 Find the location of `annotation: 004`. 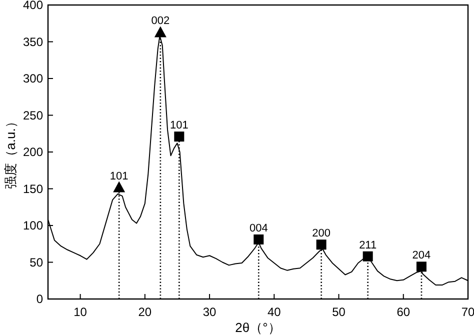

annotation: 004 is located at coordinates (258, 228).